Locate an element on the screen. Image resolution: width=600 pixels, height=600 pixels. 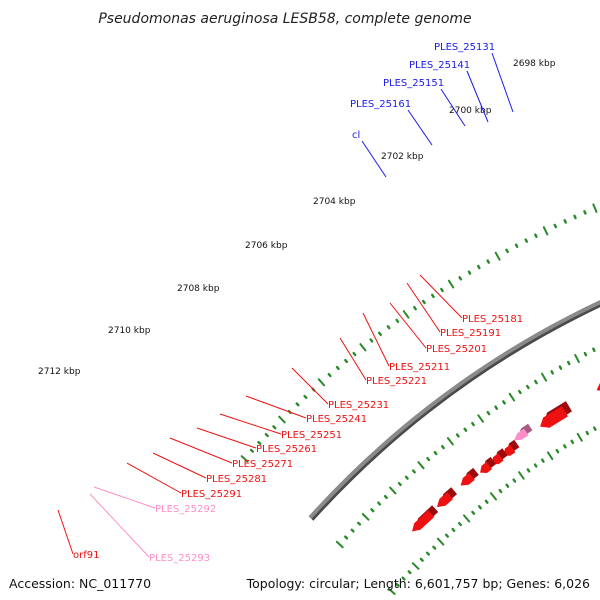
reverse-gene-label: PLES_25231 is located at coordinates (358, 405).